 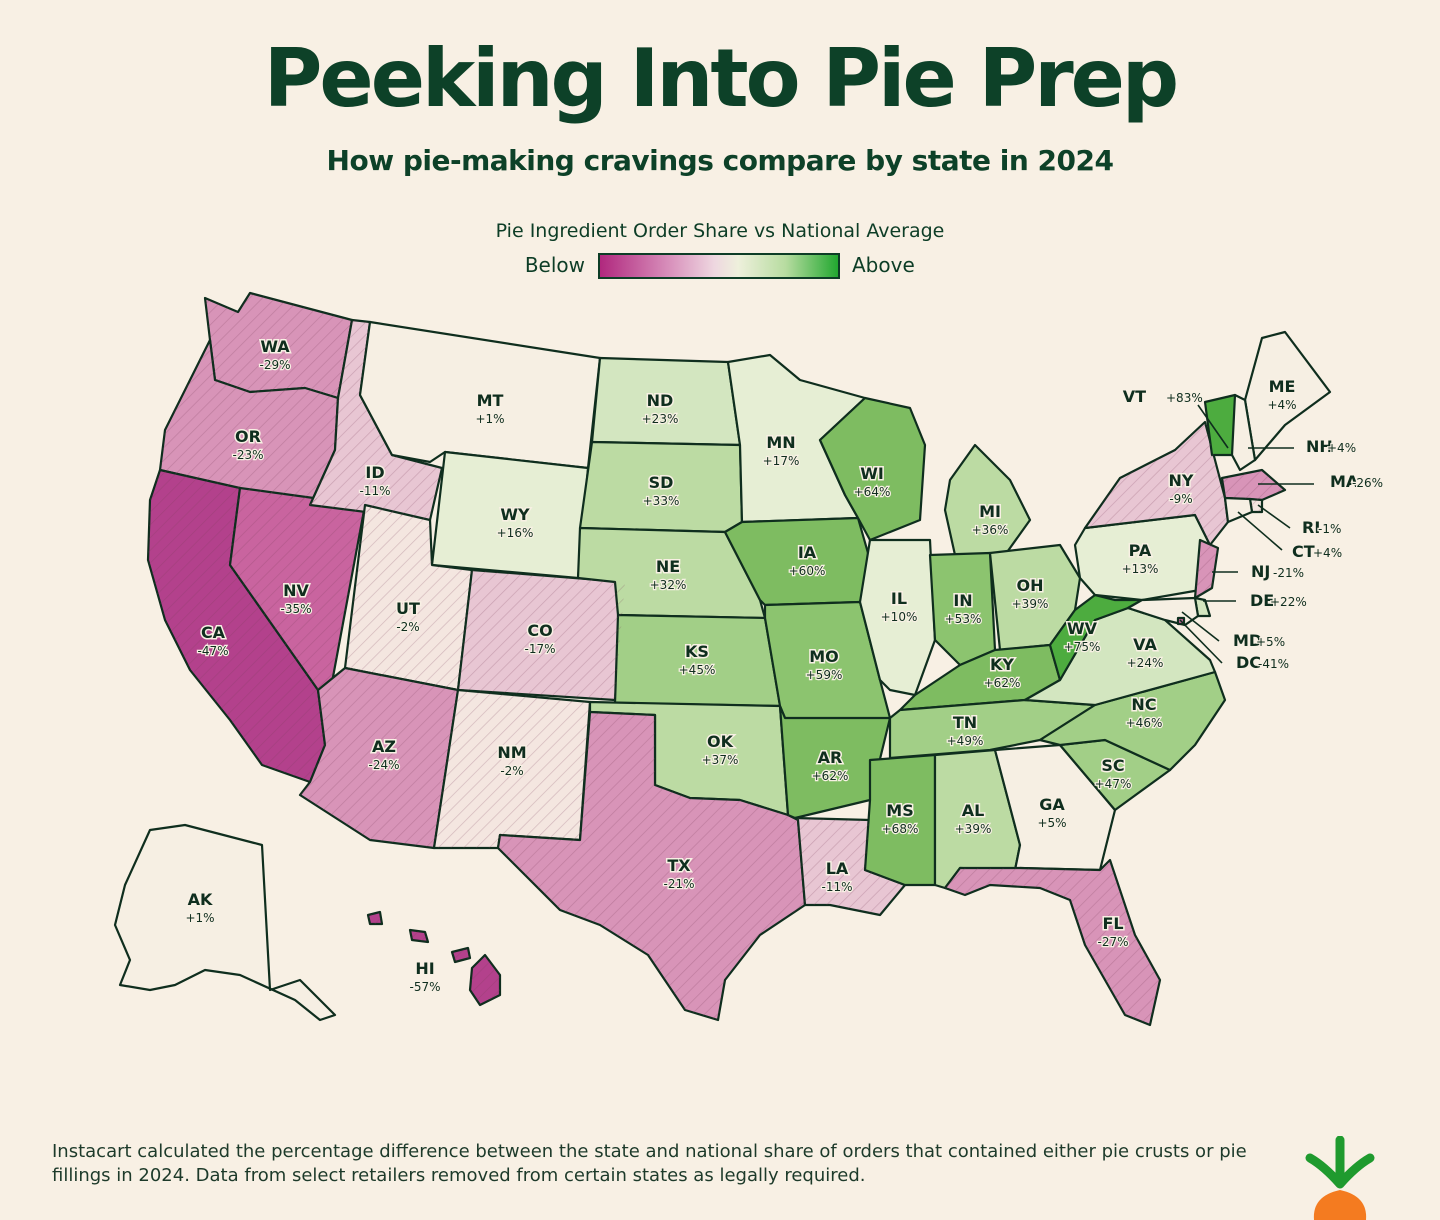 What do you see at coordinates (1145, 663) in the screenshot?
I see `state-value-va: +24%` at bounding box center [1145, 663].